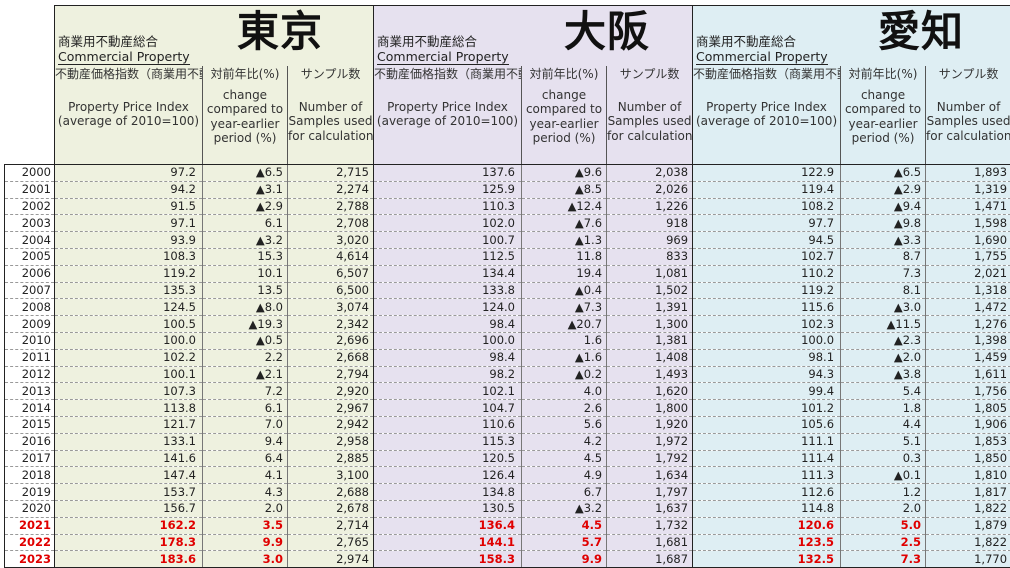 The width and height of the screenshot is (1010, 568). What do you see at coordinates (30, 424) in the screenshot?
I see `year-cell: 2015` at bounding box center [30, 424].